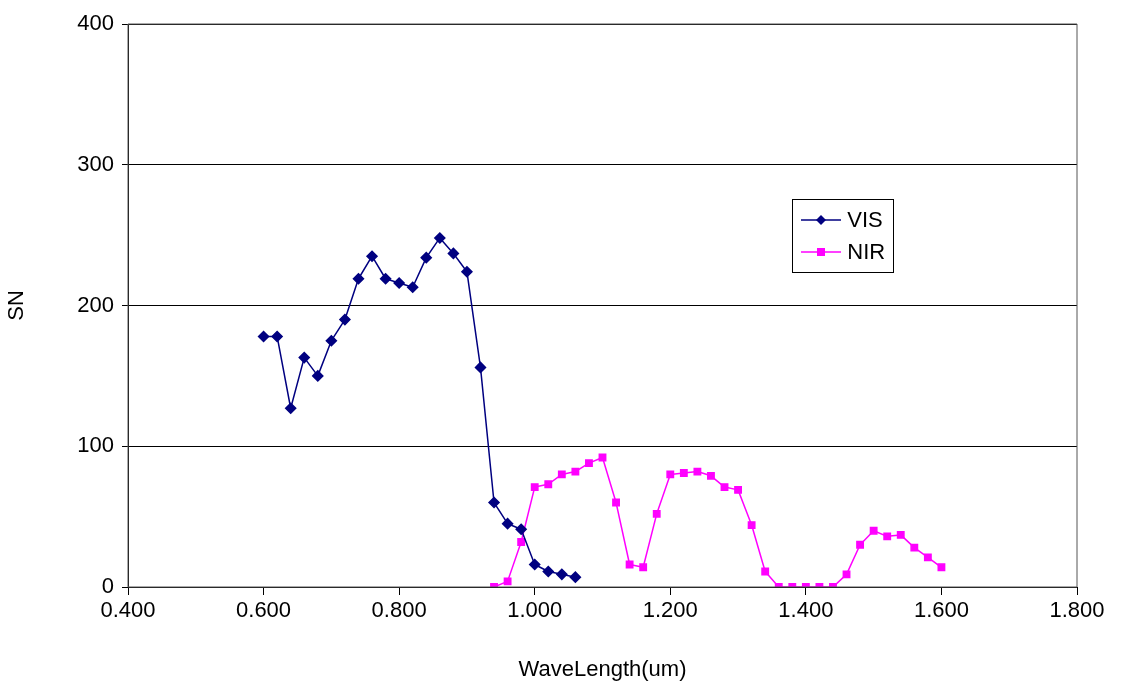 The height and width of the screenshot is (687, 1122). Describe the element at coordinates (1077, 610) in the screenshot. I see `x-tick-label: 1.800` at that location.